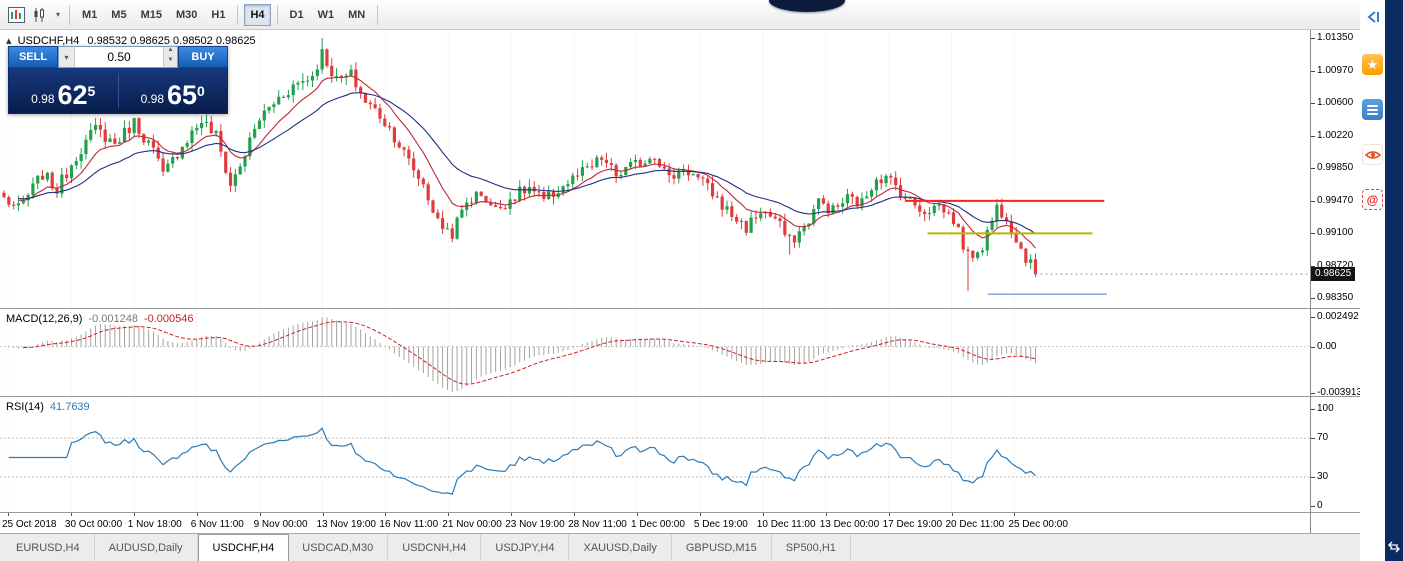  Describe the element at coordinates (40, 15) in the screenshot. I see `chart-type-icon` at that location.